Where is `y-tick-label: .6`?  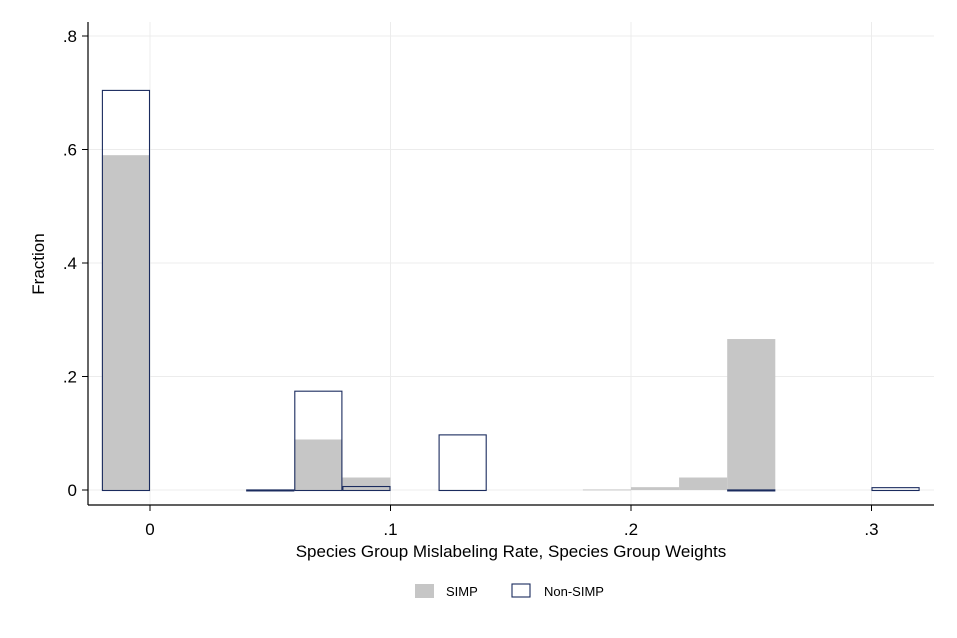 y-tick-label: .6 is located at coordinates (70, 150).